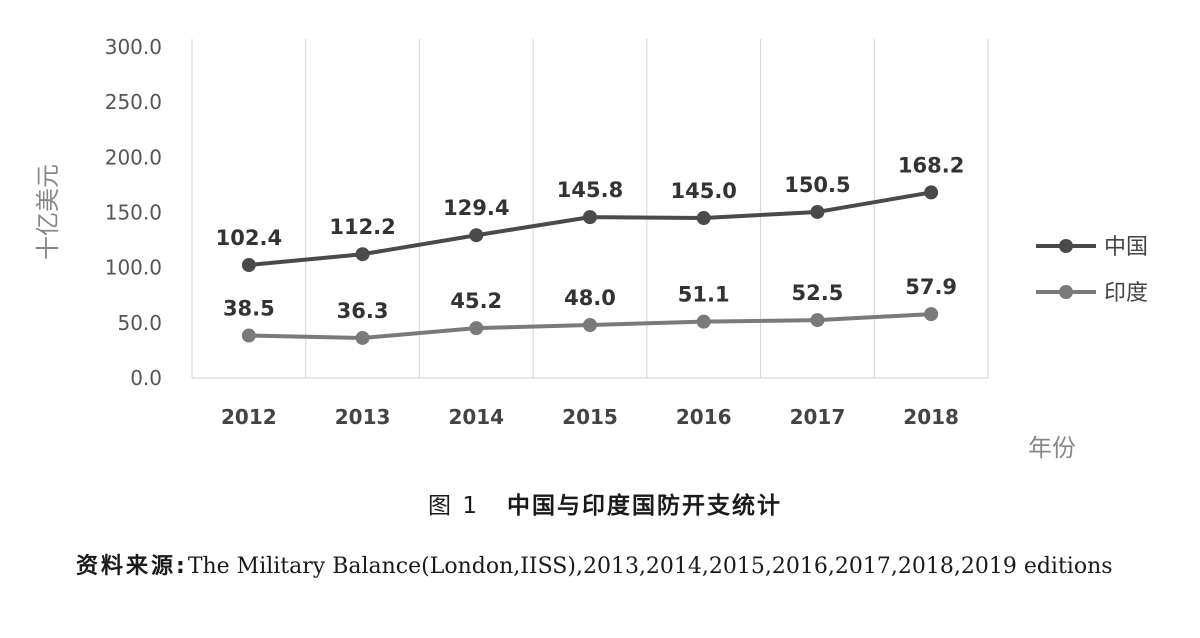  What do you see at coordinates (590, 298) in the screenshot?
I see `data-label: 48.0` at bounding box center [590, 298].